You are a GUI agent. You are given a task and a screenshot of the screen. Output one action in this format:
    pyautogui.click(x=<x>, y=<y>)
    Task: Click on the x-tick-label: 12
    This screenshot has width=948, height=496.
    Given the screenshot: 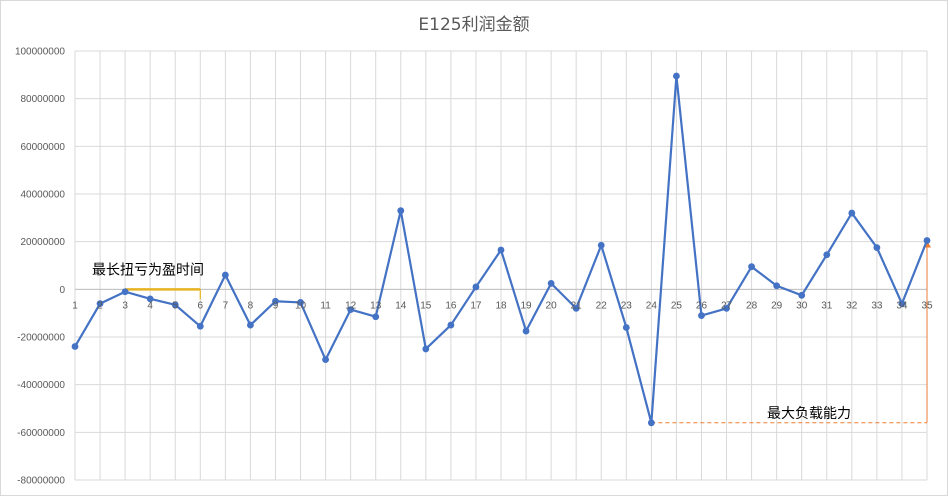 What is the action you would take?
    pyautogui.click(x=351, y=305)
    